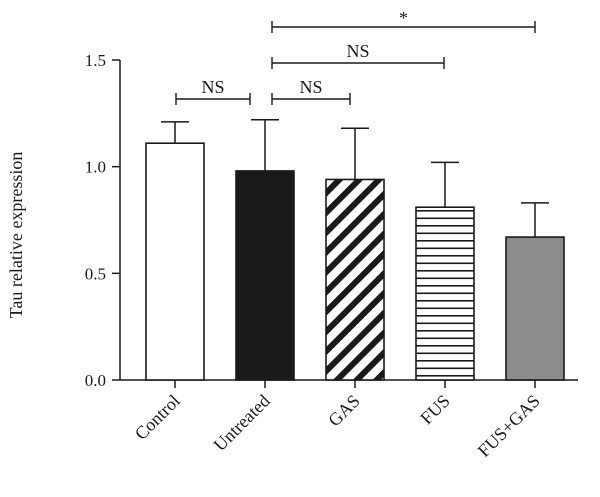 This screenshot has height=497, width=600. Describe the element at coordinates (445, 293) in the screenshot. I see `bar-fus` at that location.